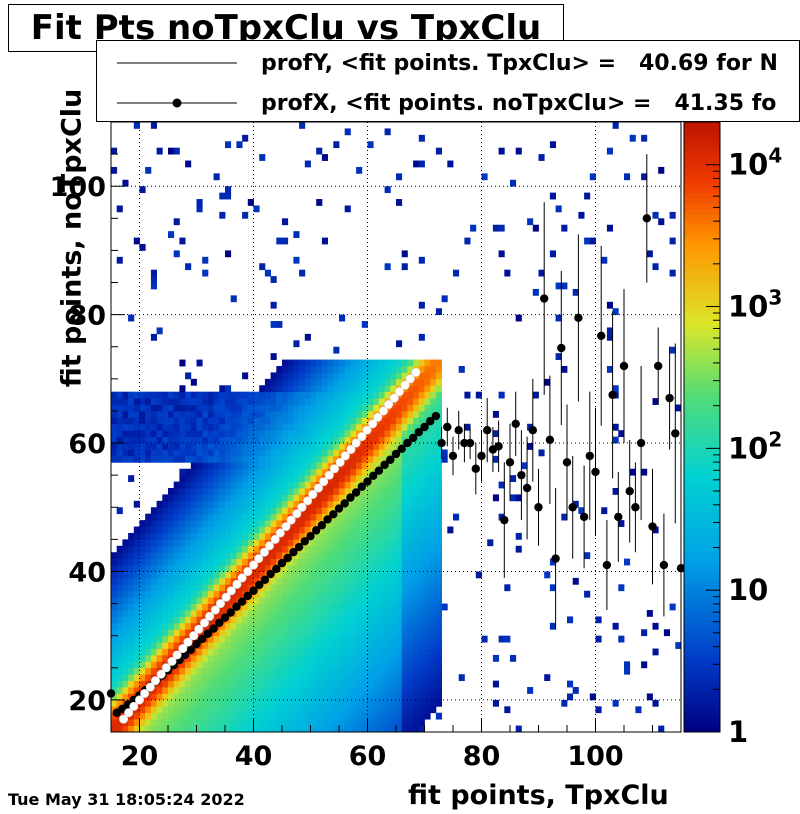 The image size is (800, 814). I want to click on colorbar-label: 1, so click(738, 732).